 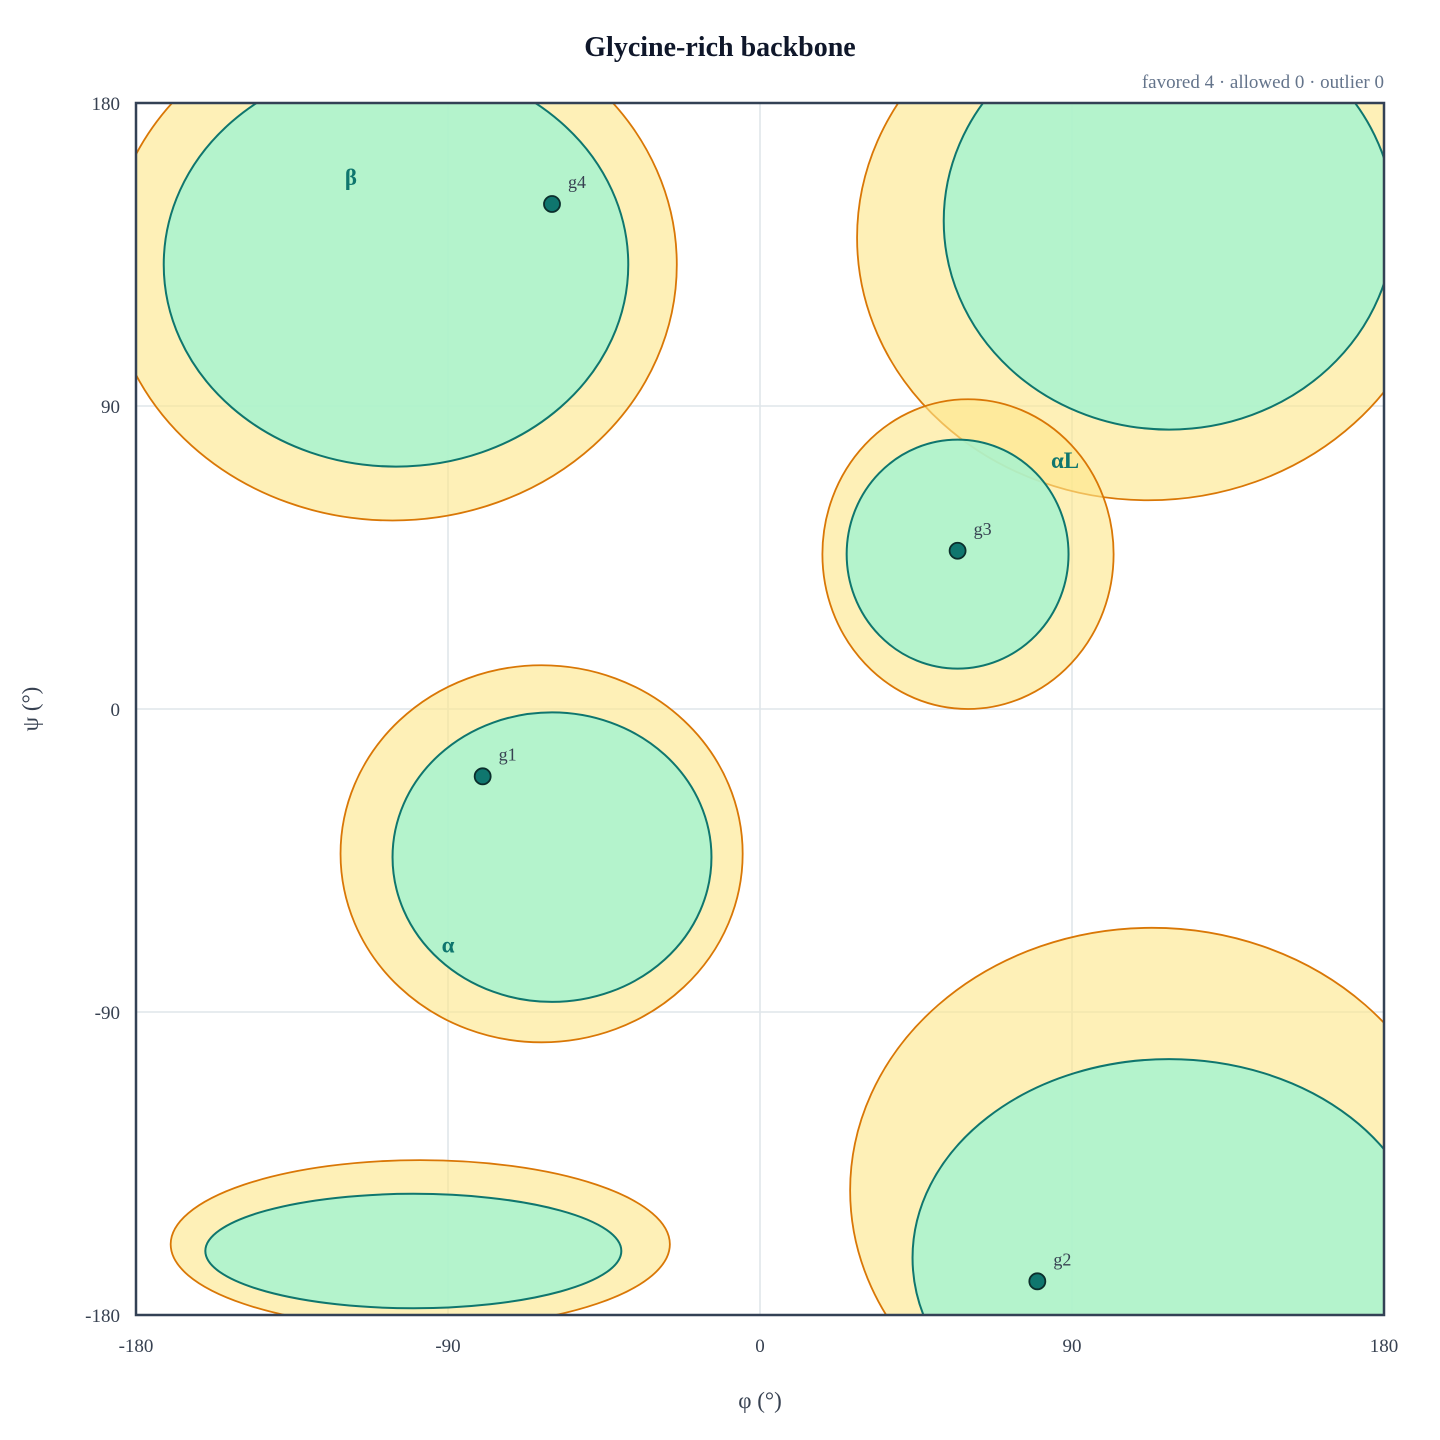 I want to click on chart-summary: favored 4 · allowed 0 · outlier 0, so click(x=1263, y=82).